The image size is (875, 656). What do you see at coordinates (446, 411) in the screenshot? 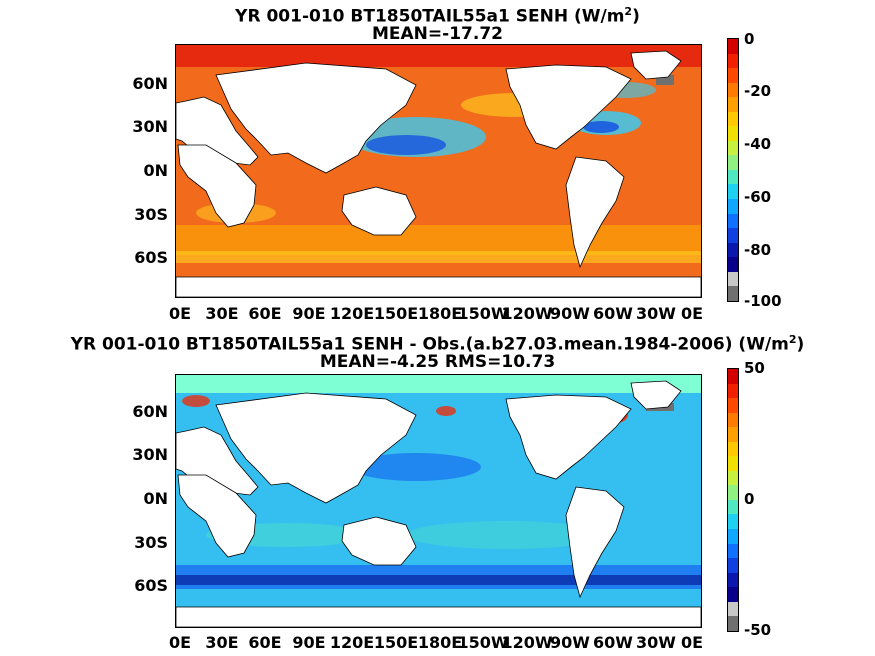
I see `kamchatka-positive` at bounding box center [446, 411].